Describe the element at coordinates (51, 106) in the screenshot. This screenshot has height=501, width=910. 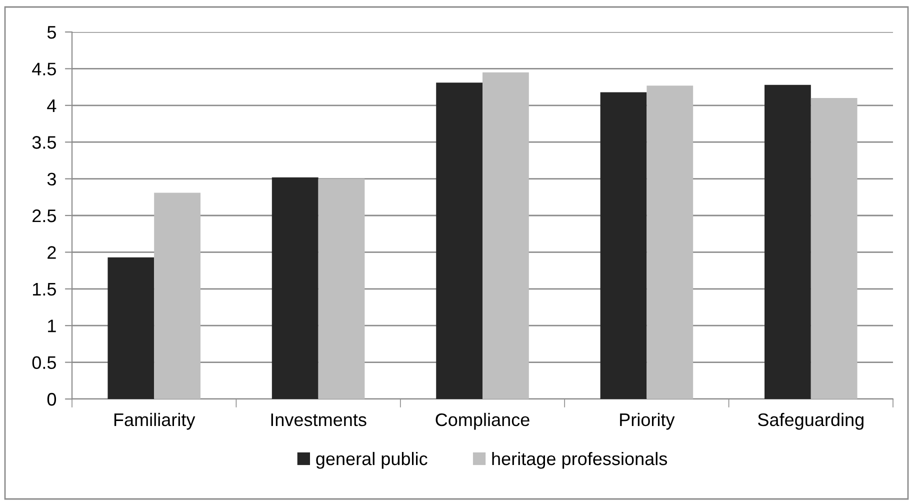
I see `y-tick-label: 4` at that location.